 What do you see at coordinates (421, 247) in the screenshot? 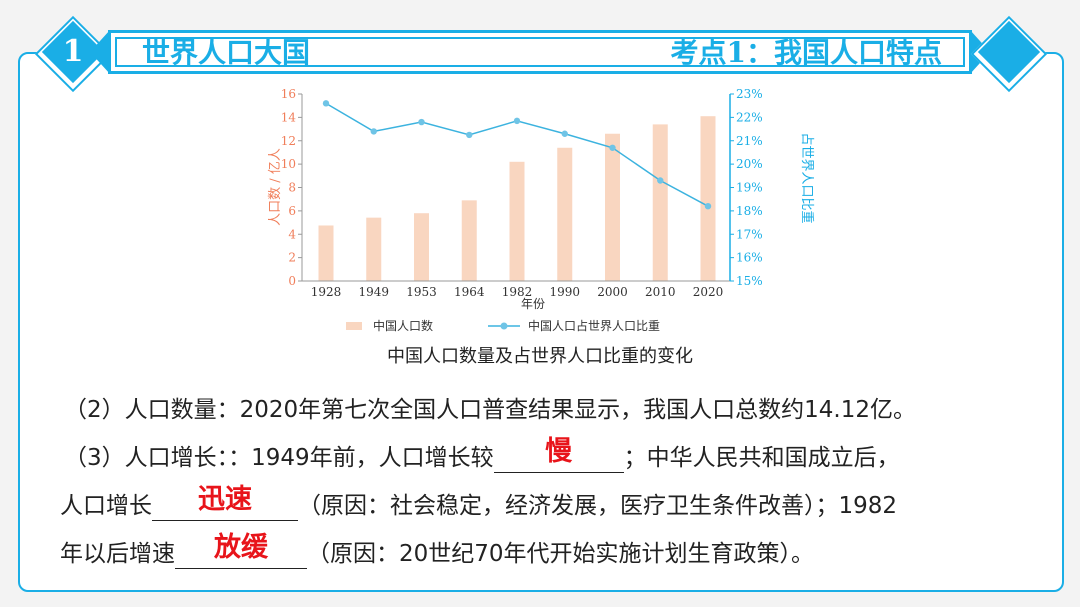
I see `bar-1953` at bounding box center [421, 247].